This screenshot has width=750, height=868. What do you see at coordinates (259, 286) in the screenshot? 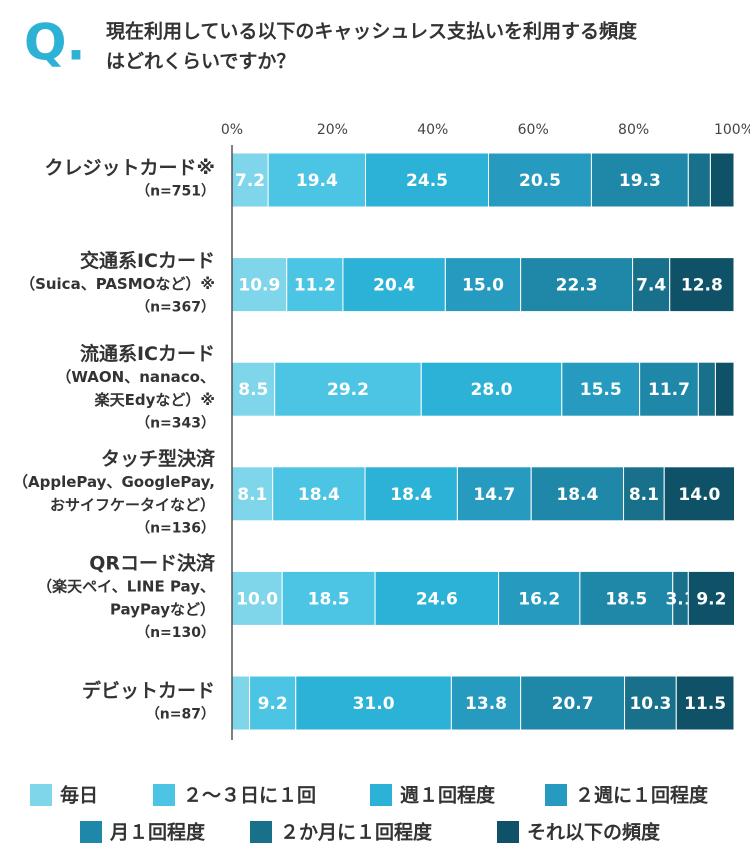
I see `data-label: 10.9` at bounding box center [259, 286].